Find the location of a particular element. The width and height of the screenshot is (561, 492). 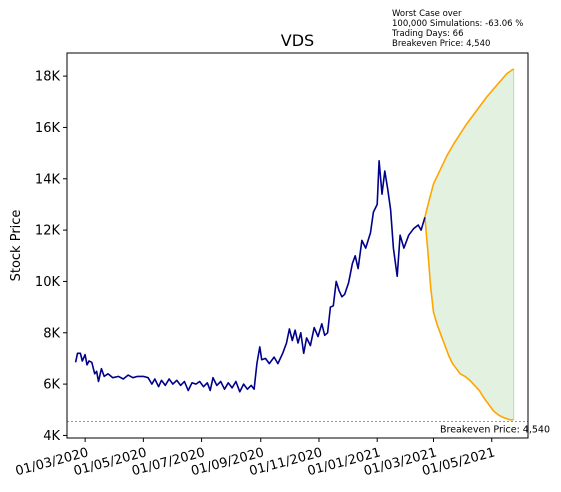

y-tick-label: 16K is located at coordinates (48, 128).